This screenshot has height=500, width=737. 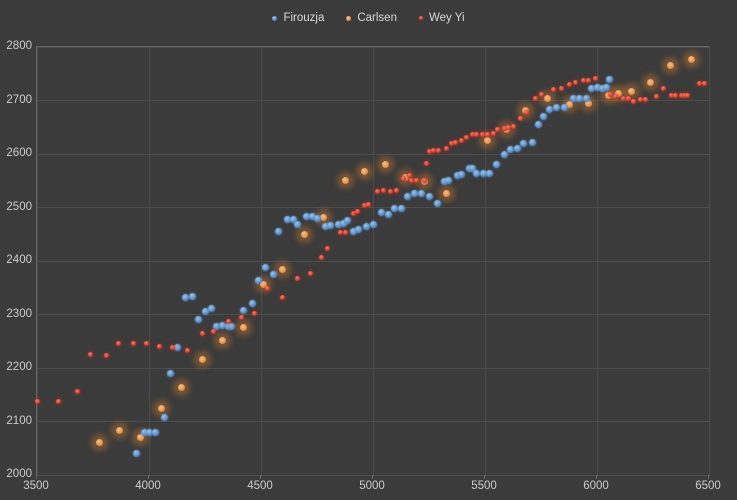 What do you see at coordinates (19, 46) in the screenshot?
I see `y-tick-label: 2800` at bounding box center [19, 46].